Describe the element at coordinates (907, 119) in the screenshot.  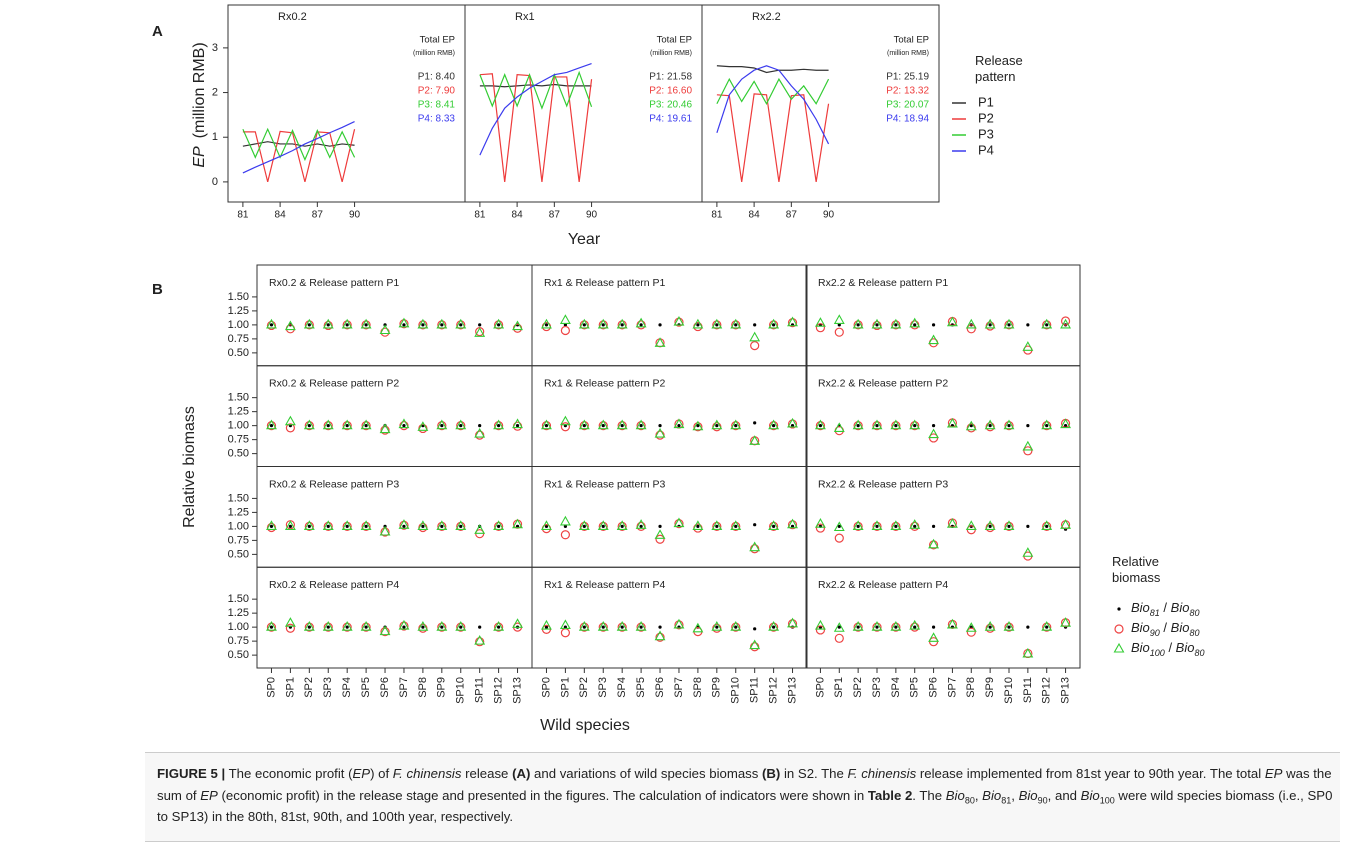
I see `annotation-total: P4: 18.94` at that location.